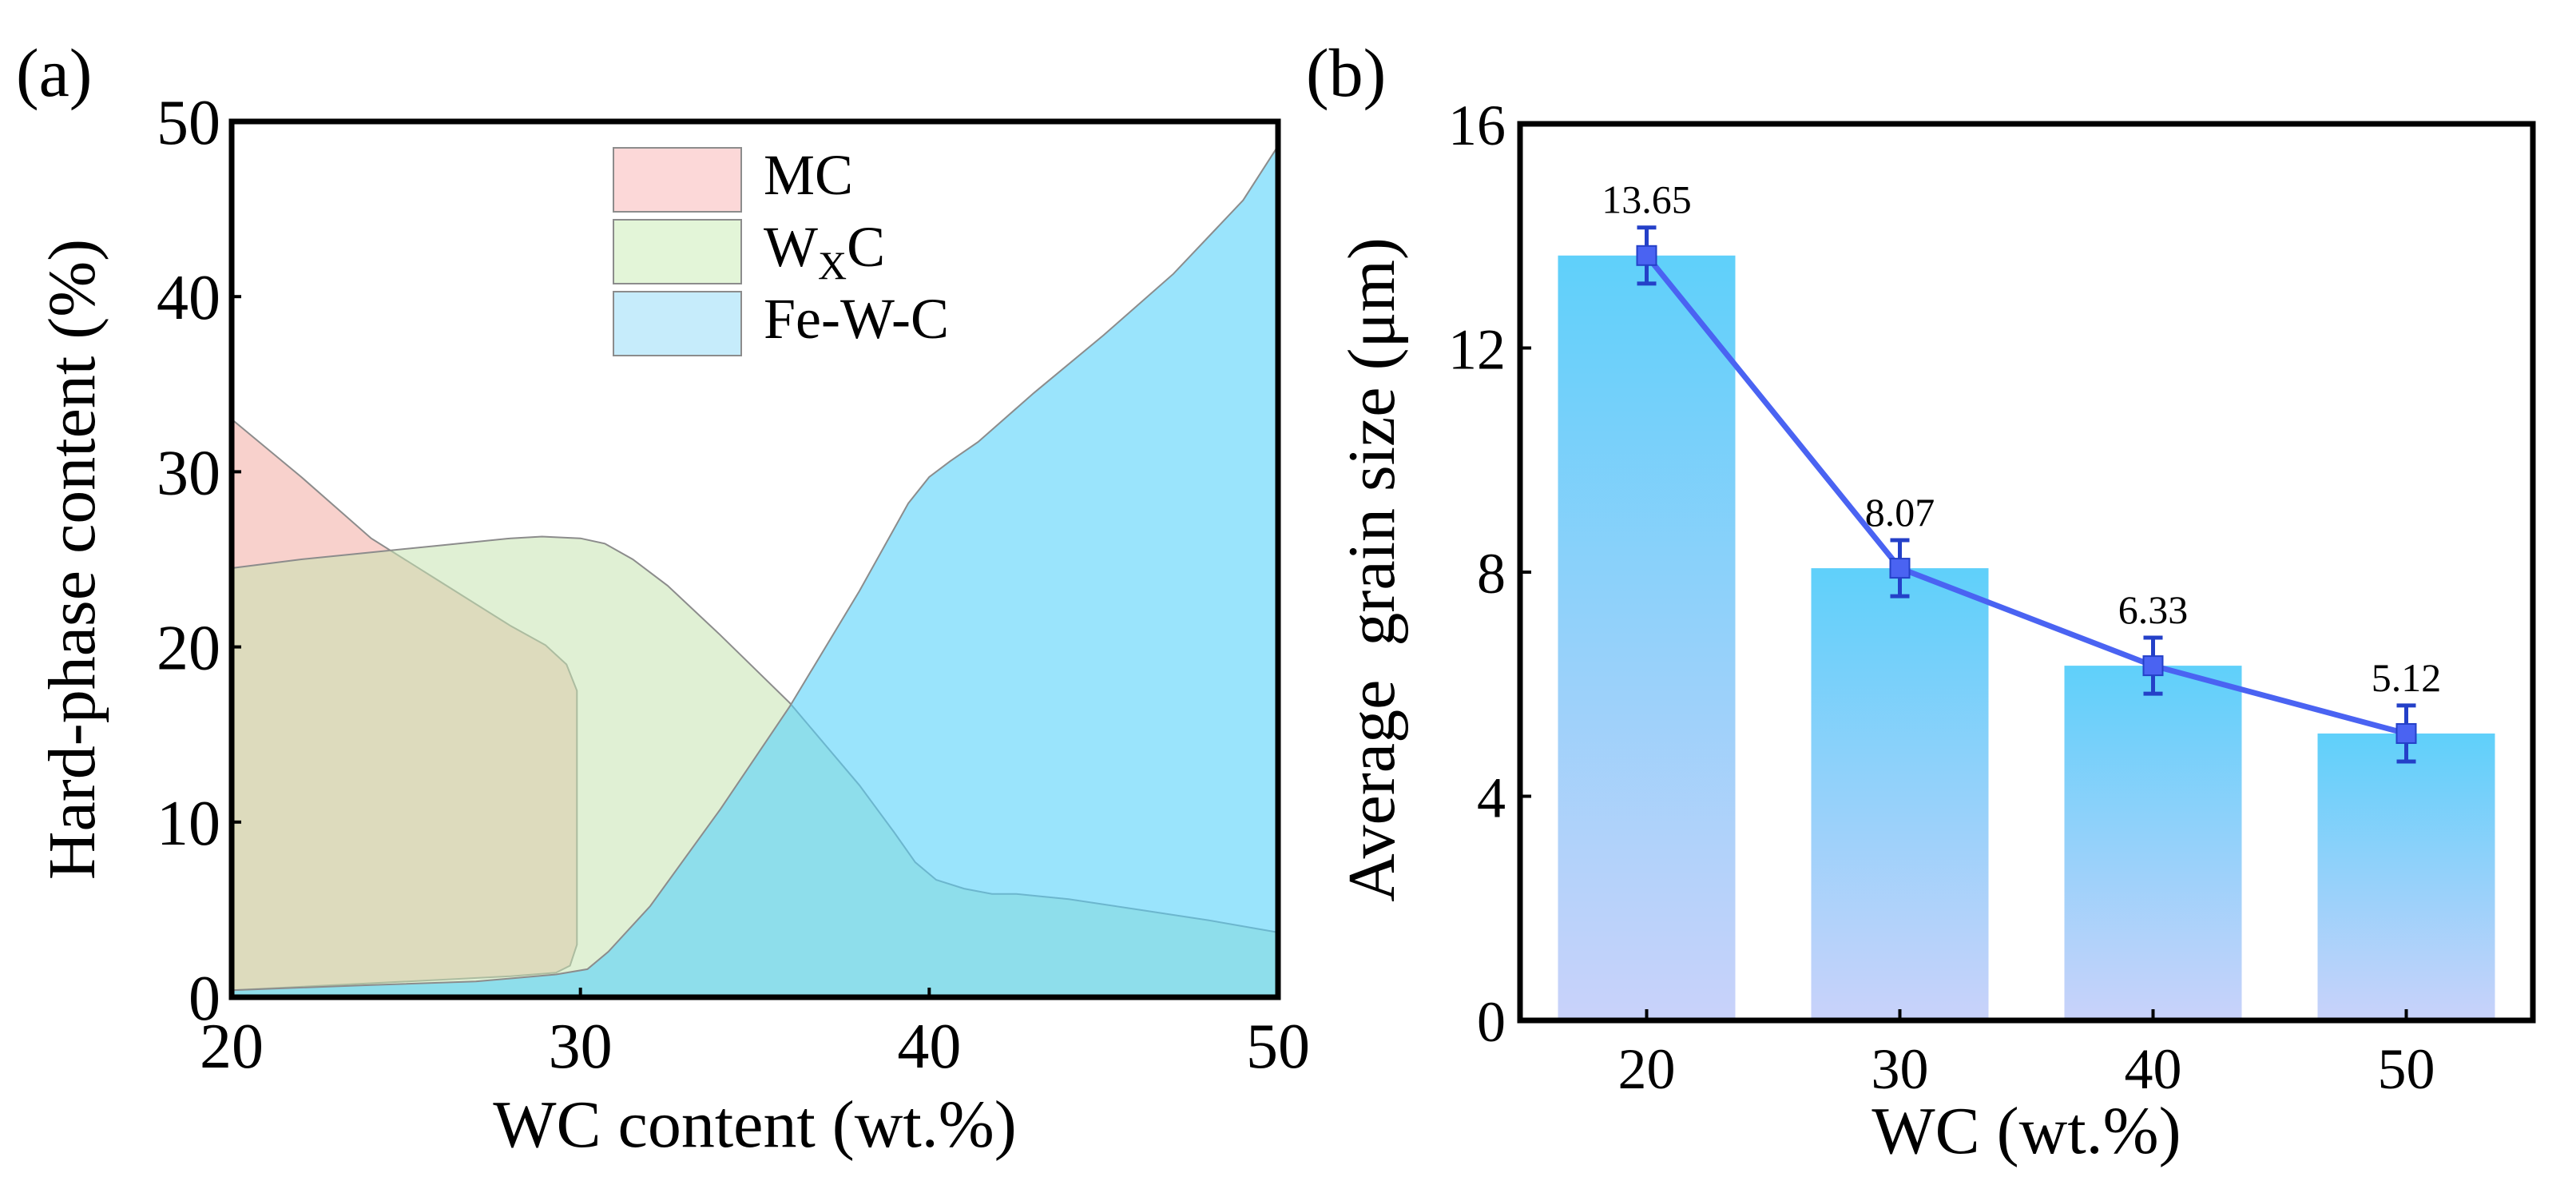 The image size is (2576, 1193). Describe the element at coordinates (825, 251) in the screenshot. I see `legend-label-wxc: WXC` at that location.